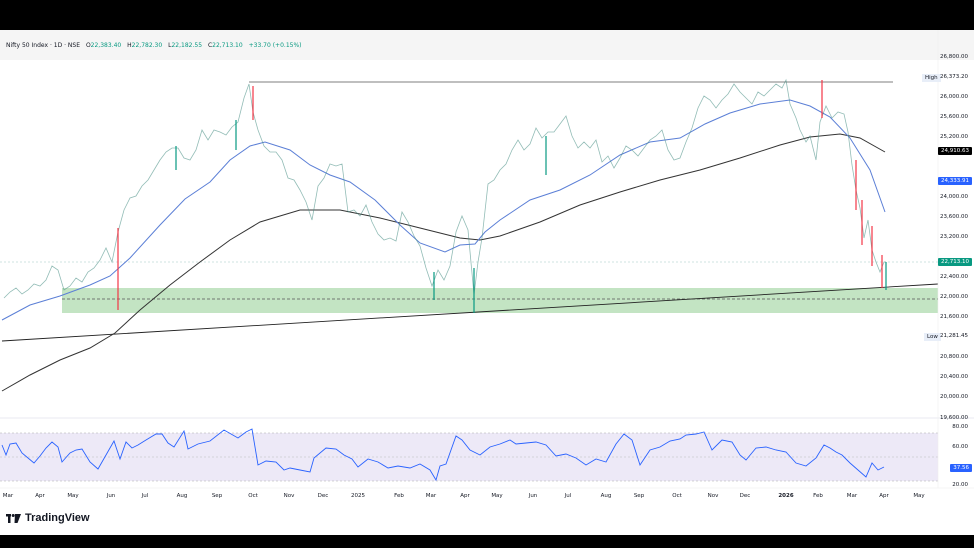  Describe the element at coordinates (187, 45) in the screenshot. I see `low-value: 22,182.55` at that location.